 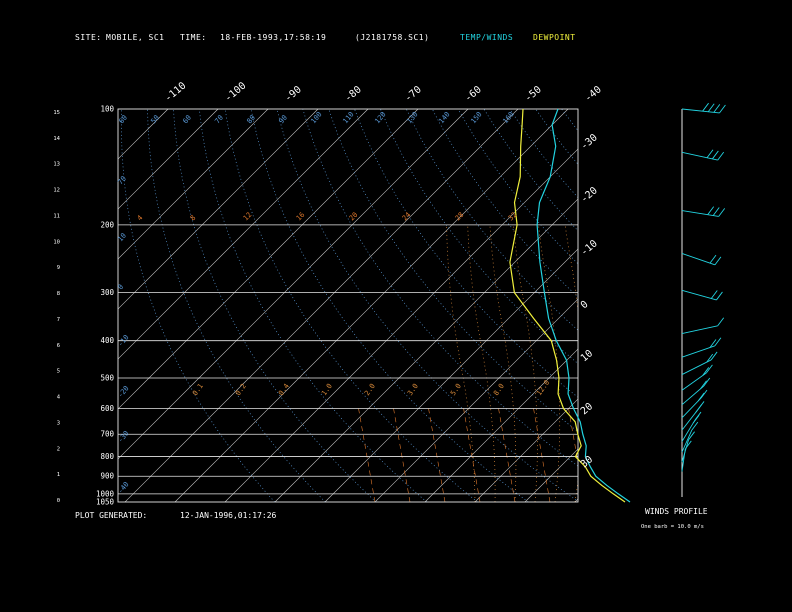 I want to click on moist-adiabat-label: 2.0, so click(x=370, y=389).